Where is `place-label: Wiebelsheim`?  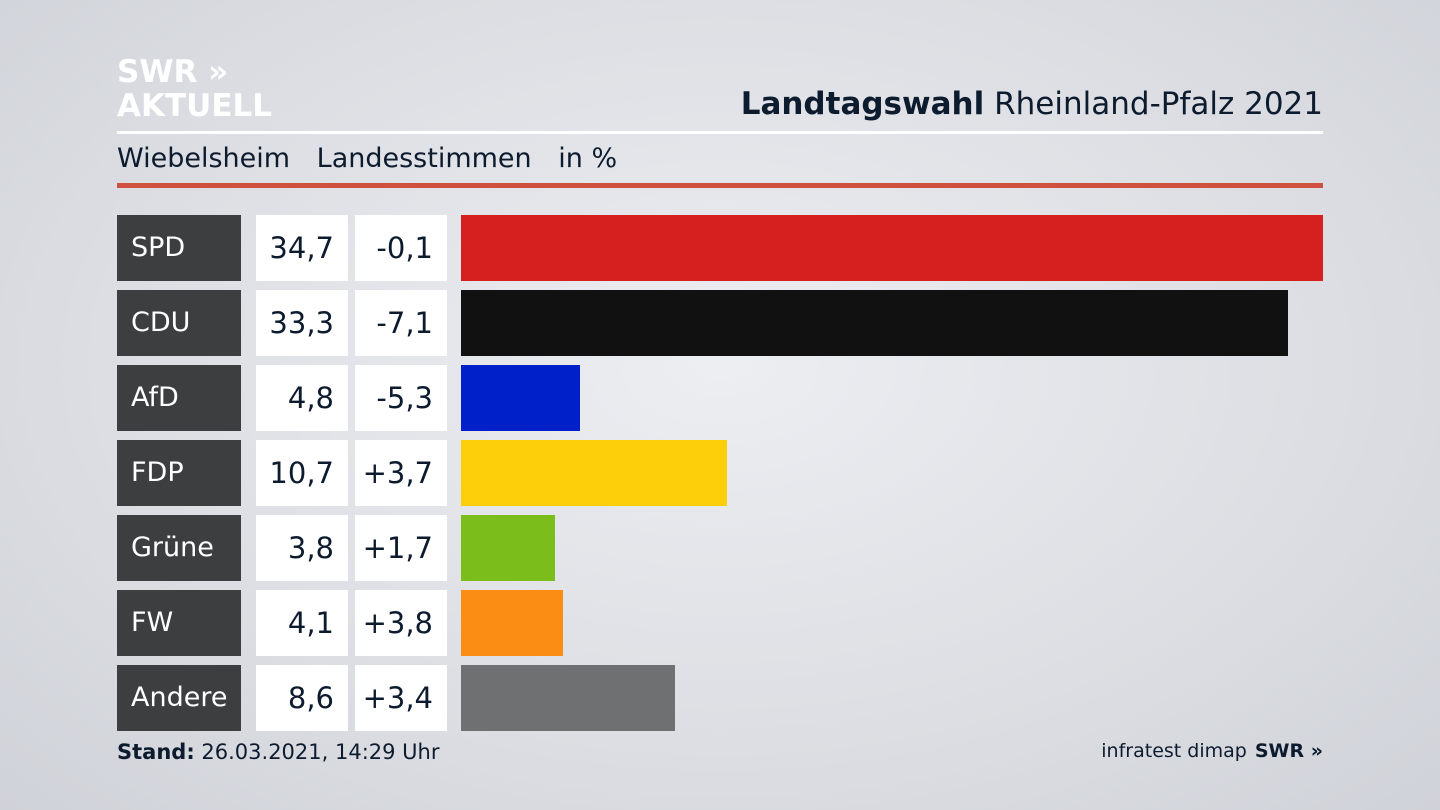 place-label: Wiebelsheim is located at coordinates (204, 158).